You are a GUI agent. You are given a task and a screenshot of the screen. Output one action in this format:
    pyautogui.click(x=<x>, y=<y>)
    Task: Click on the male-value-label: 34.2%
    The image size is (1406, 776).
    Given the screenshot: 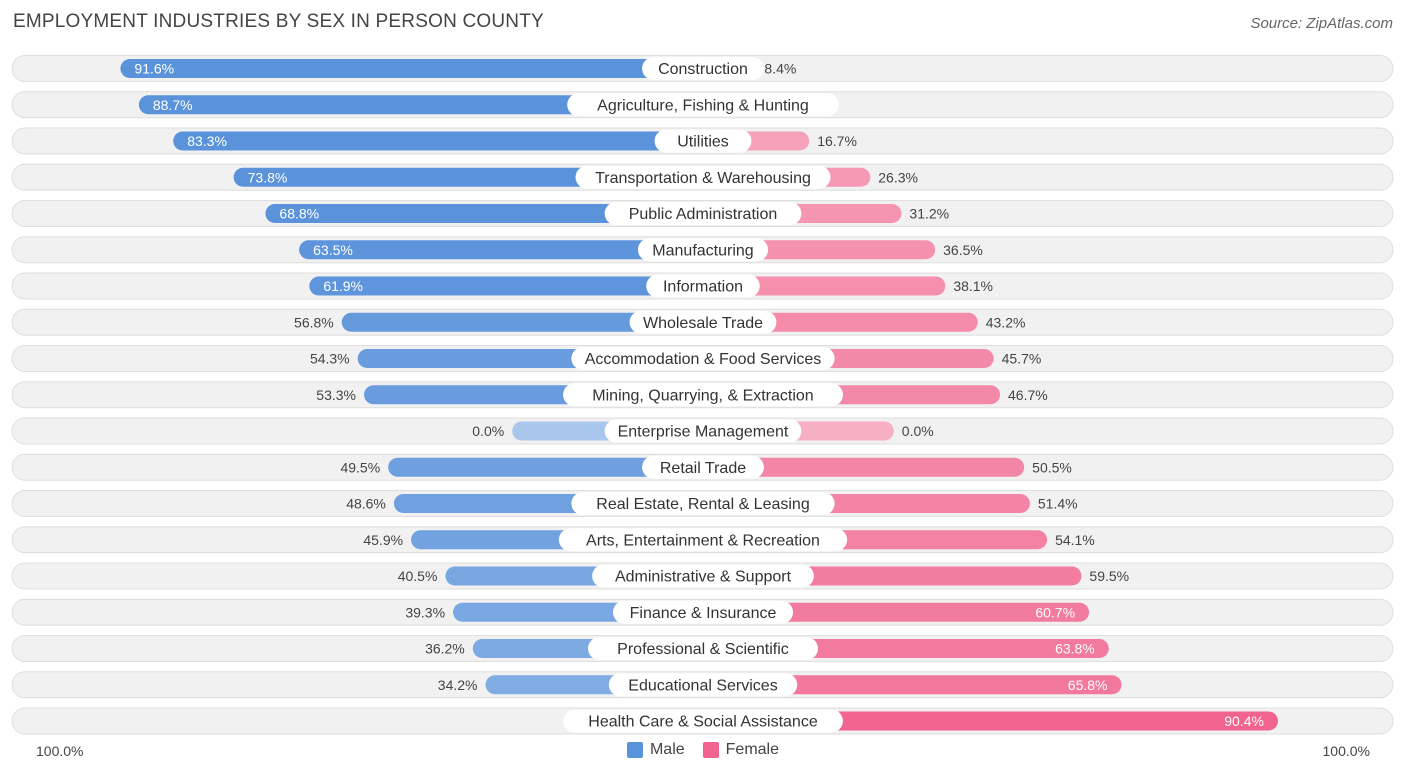 What is the action you would take?
    pyautogui.click(x=458, y=685)
    